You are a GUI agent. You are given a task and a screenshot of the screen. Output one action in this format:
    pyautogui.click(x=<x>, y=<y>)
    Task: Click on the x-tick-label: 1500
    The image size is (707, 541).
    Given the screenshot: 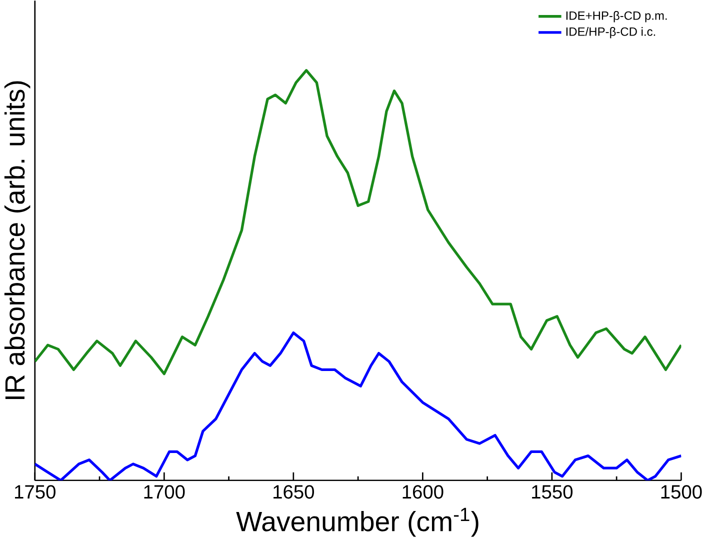 What is the action you would take?
    pyautogui.click(x=681, y=491)
    